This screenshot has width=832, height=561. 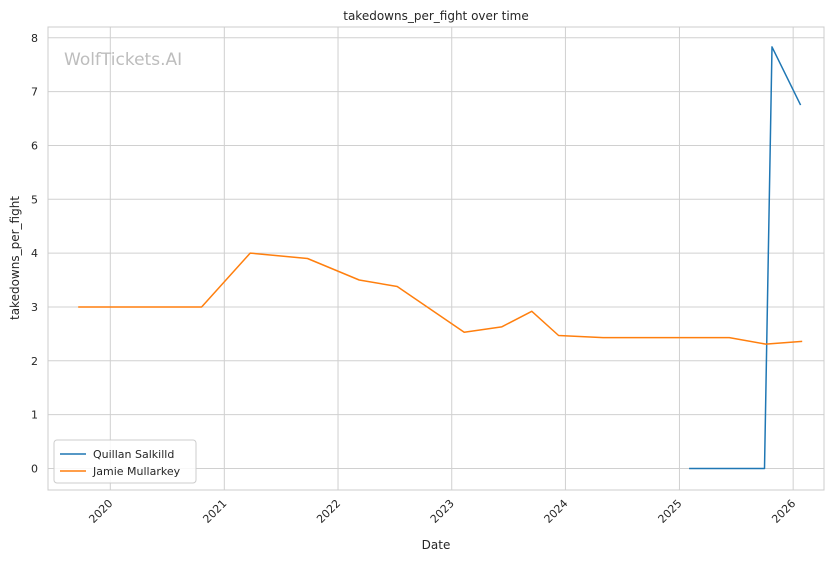 What do you see at coordinates (15, 258) in the screenshot?
I see `y-axis-label: takedowns_per_fight` at bounding box center [15, 258].